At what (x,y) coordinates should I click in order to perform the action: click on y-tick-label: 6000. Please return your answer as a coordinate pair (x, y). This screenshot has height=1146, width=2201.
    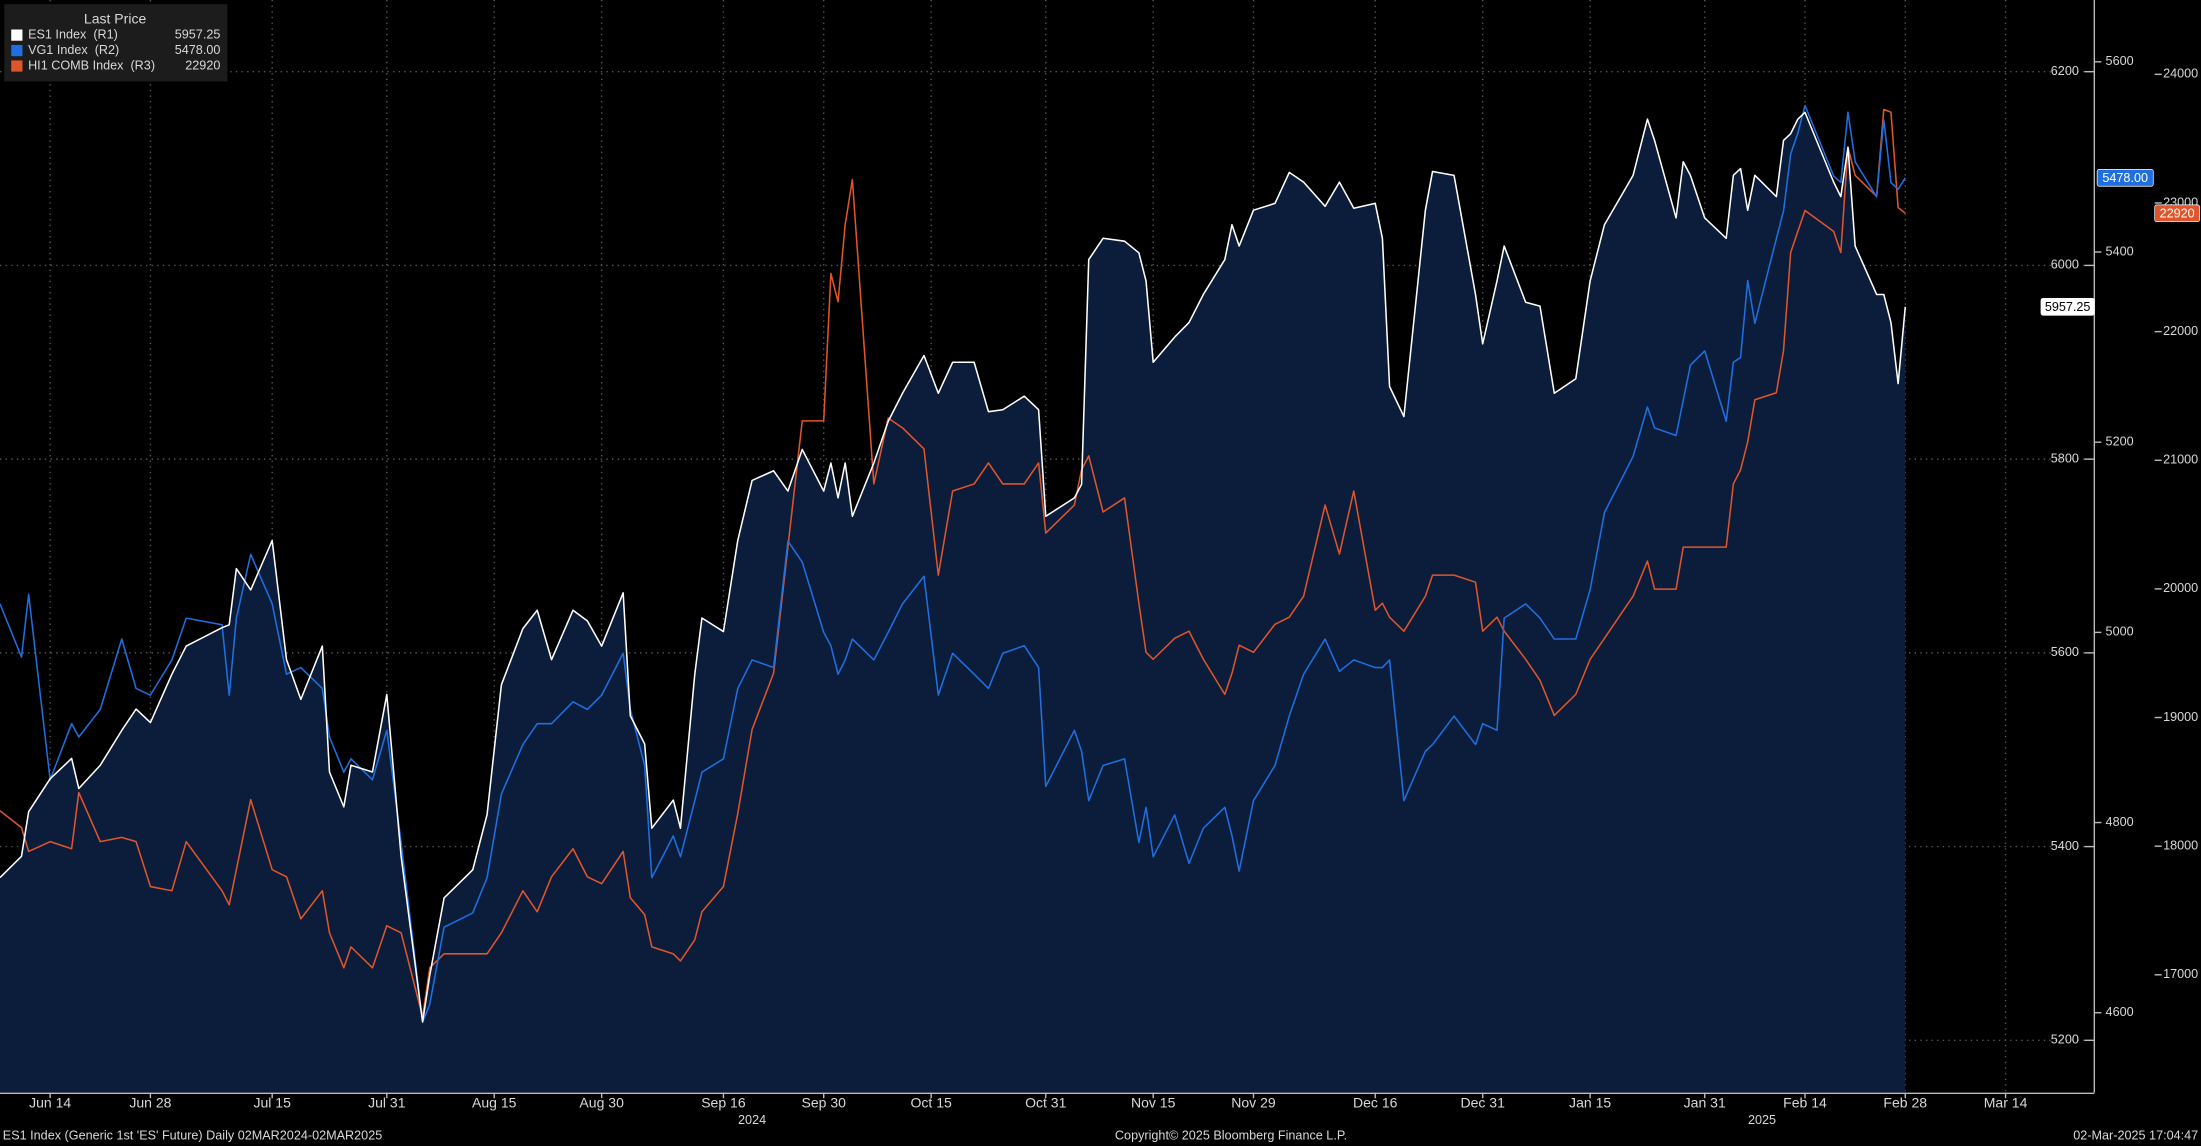
    Looking at the image, I should click on (2065, 265).